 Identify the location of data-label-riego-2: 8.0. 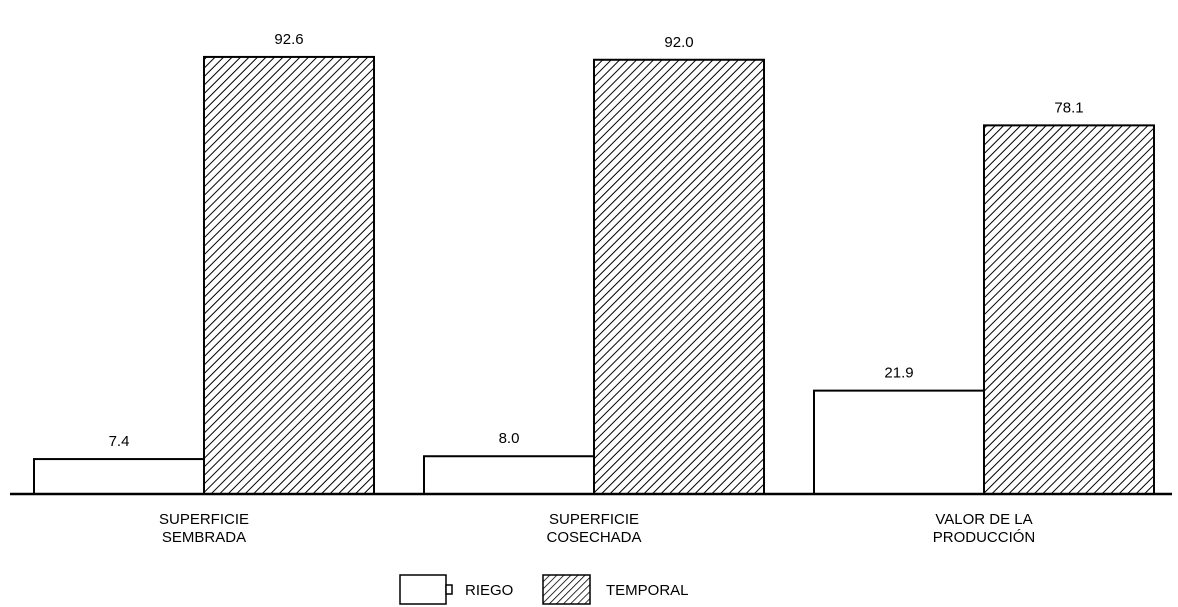
(509, 438).